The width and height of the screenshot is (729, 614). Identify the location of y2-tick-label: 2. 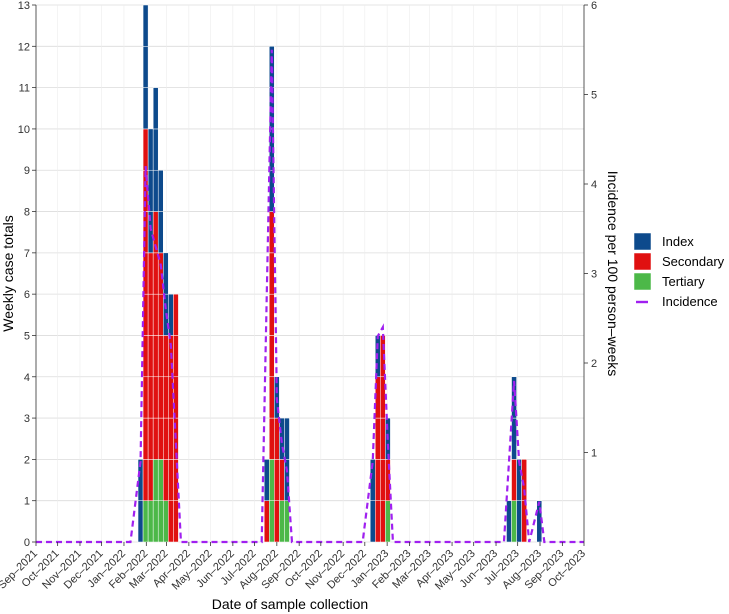
(594, 364).